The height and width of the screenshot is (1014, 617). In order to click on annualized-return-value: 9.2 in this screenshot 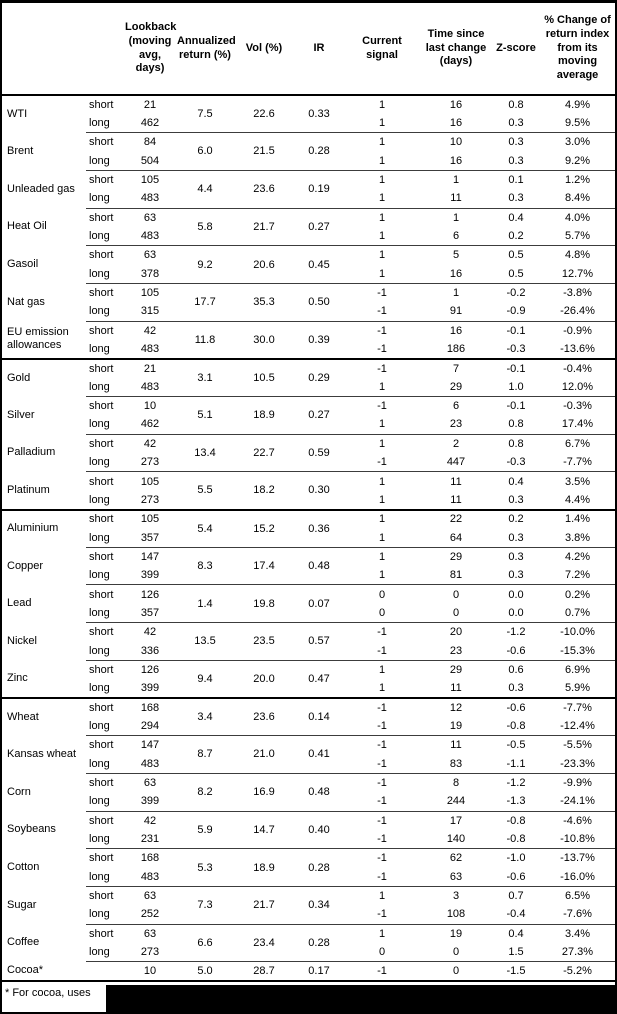, I will do `click(205, 264)`.